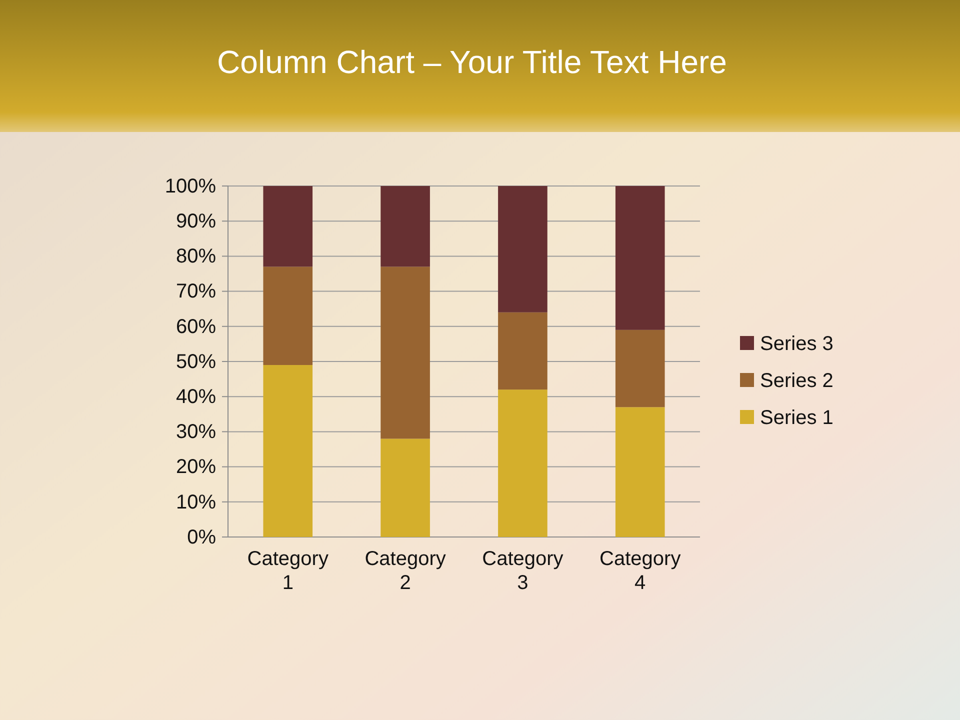  What do you see at coordinates (405, 571) in the screenshot?
I see `x-tick-label: Category 2` at bounding box center [405, 571].